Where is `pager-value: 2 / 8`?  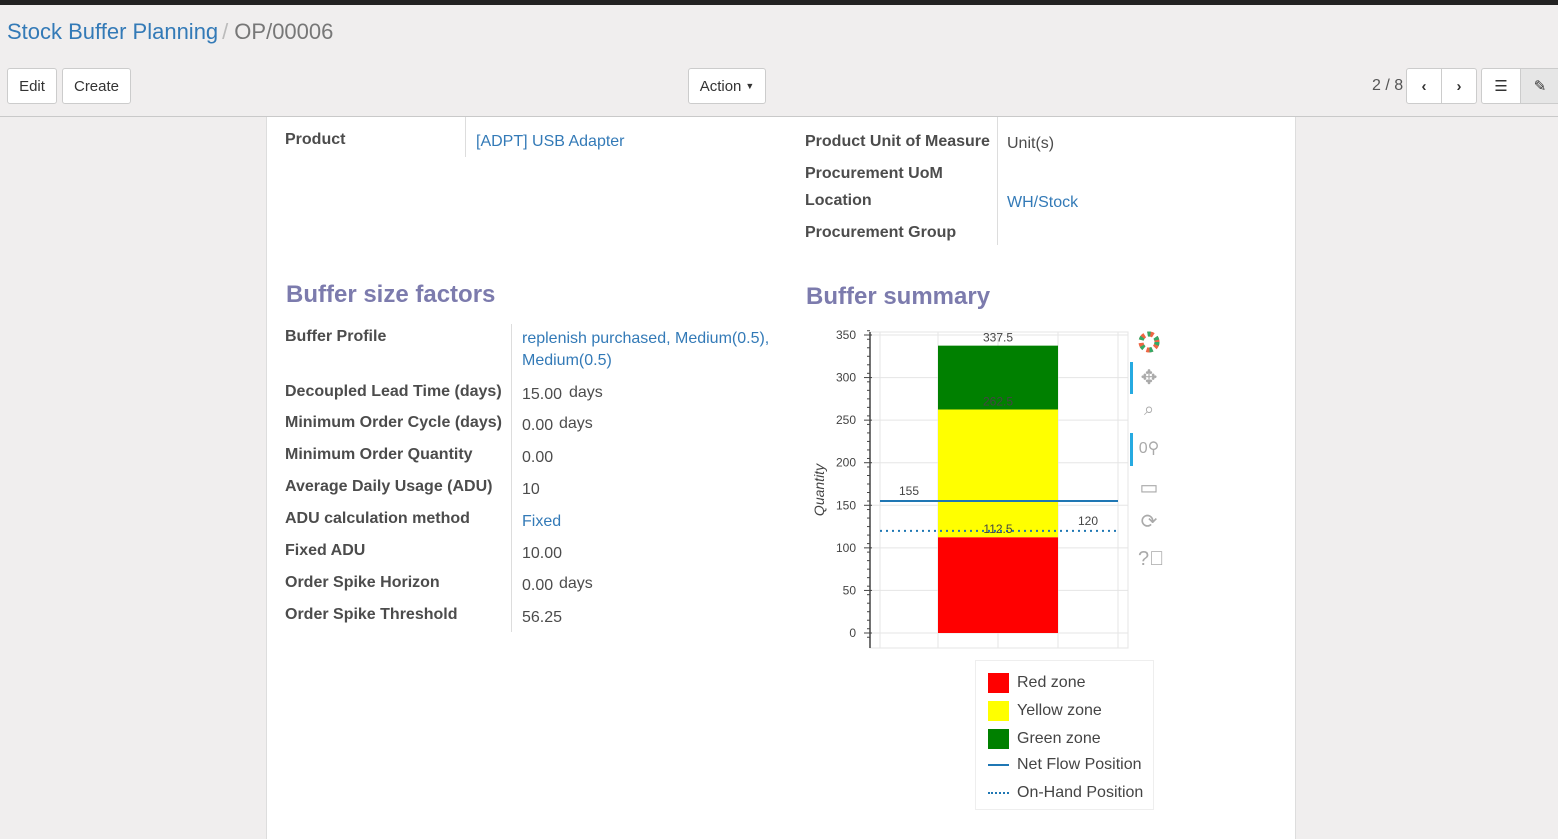 pager-value: 2 / 8 is located at coordinates (1388, 85).